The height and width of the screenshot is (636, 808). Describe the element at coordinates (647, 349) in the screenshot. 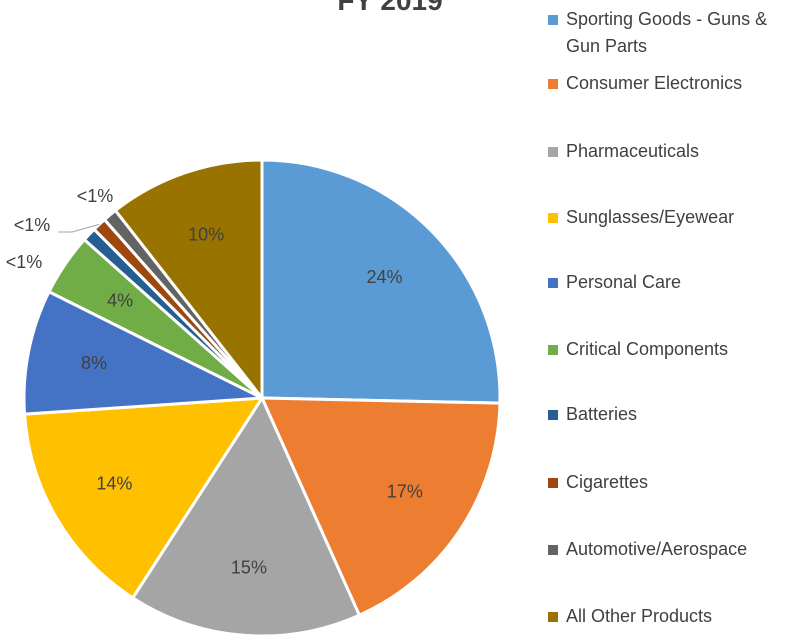

I see `legend-label: Critical Components` at that location.